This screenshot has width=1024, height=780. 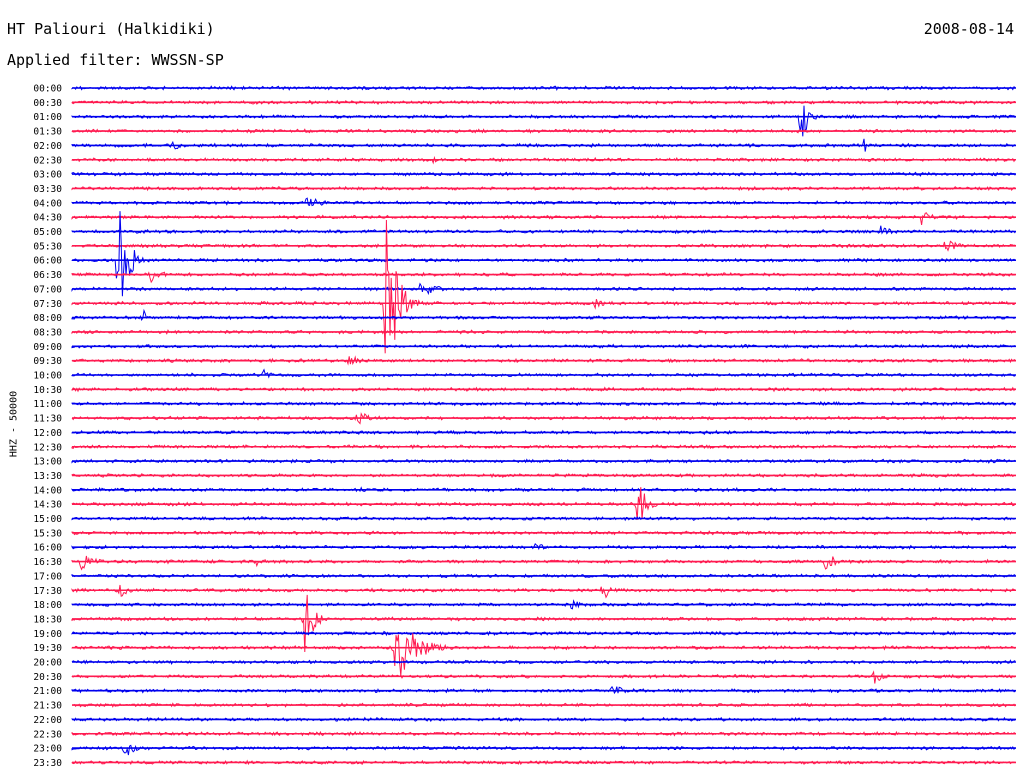 I want to click on row-label: 21:00, so click(x=47, y=691).